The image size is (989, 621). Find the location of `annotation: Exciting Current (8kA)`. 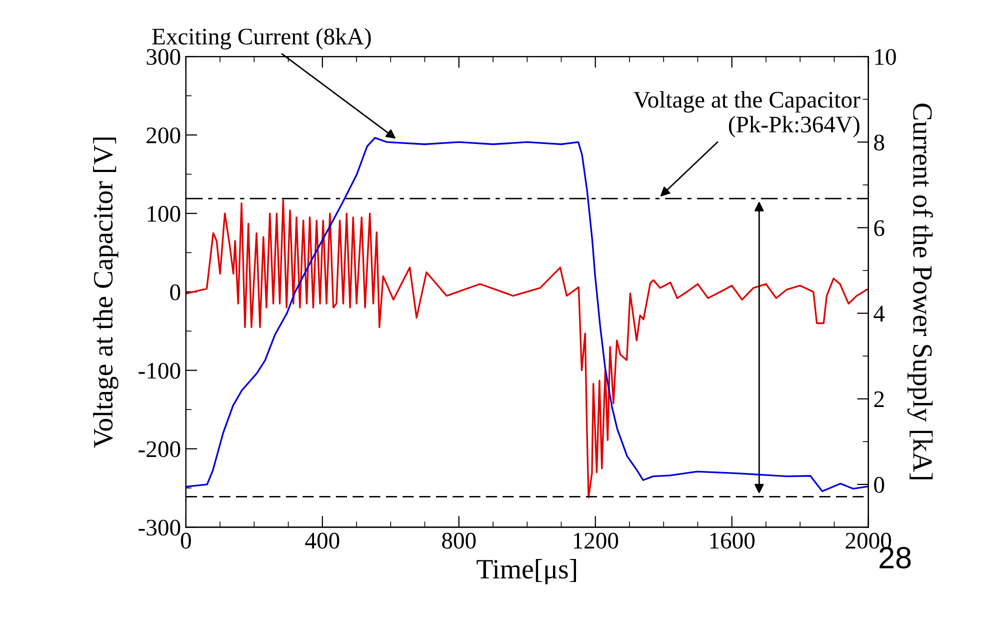

annotation: Exciting Current (8kA) is located at coordinates (261, 39).